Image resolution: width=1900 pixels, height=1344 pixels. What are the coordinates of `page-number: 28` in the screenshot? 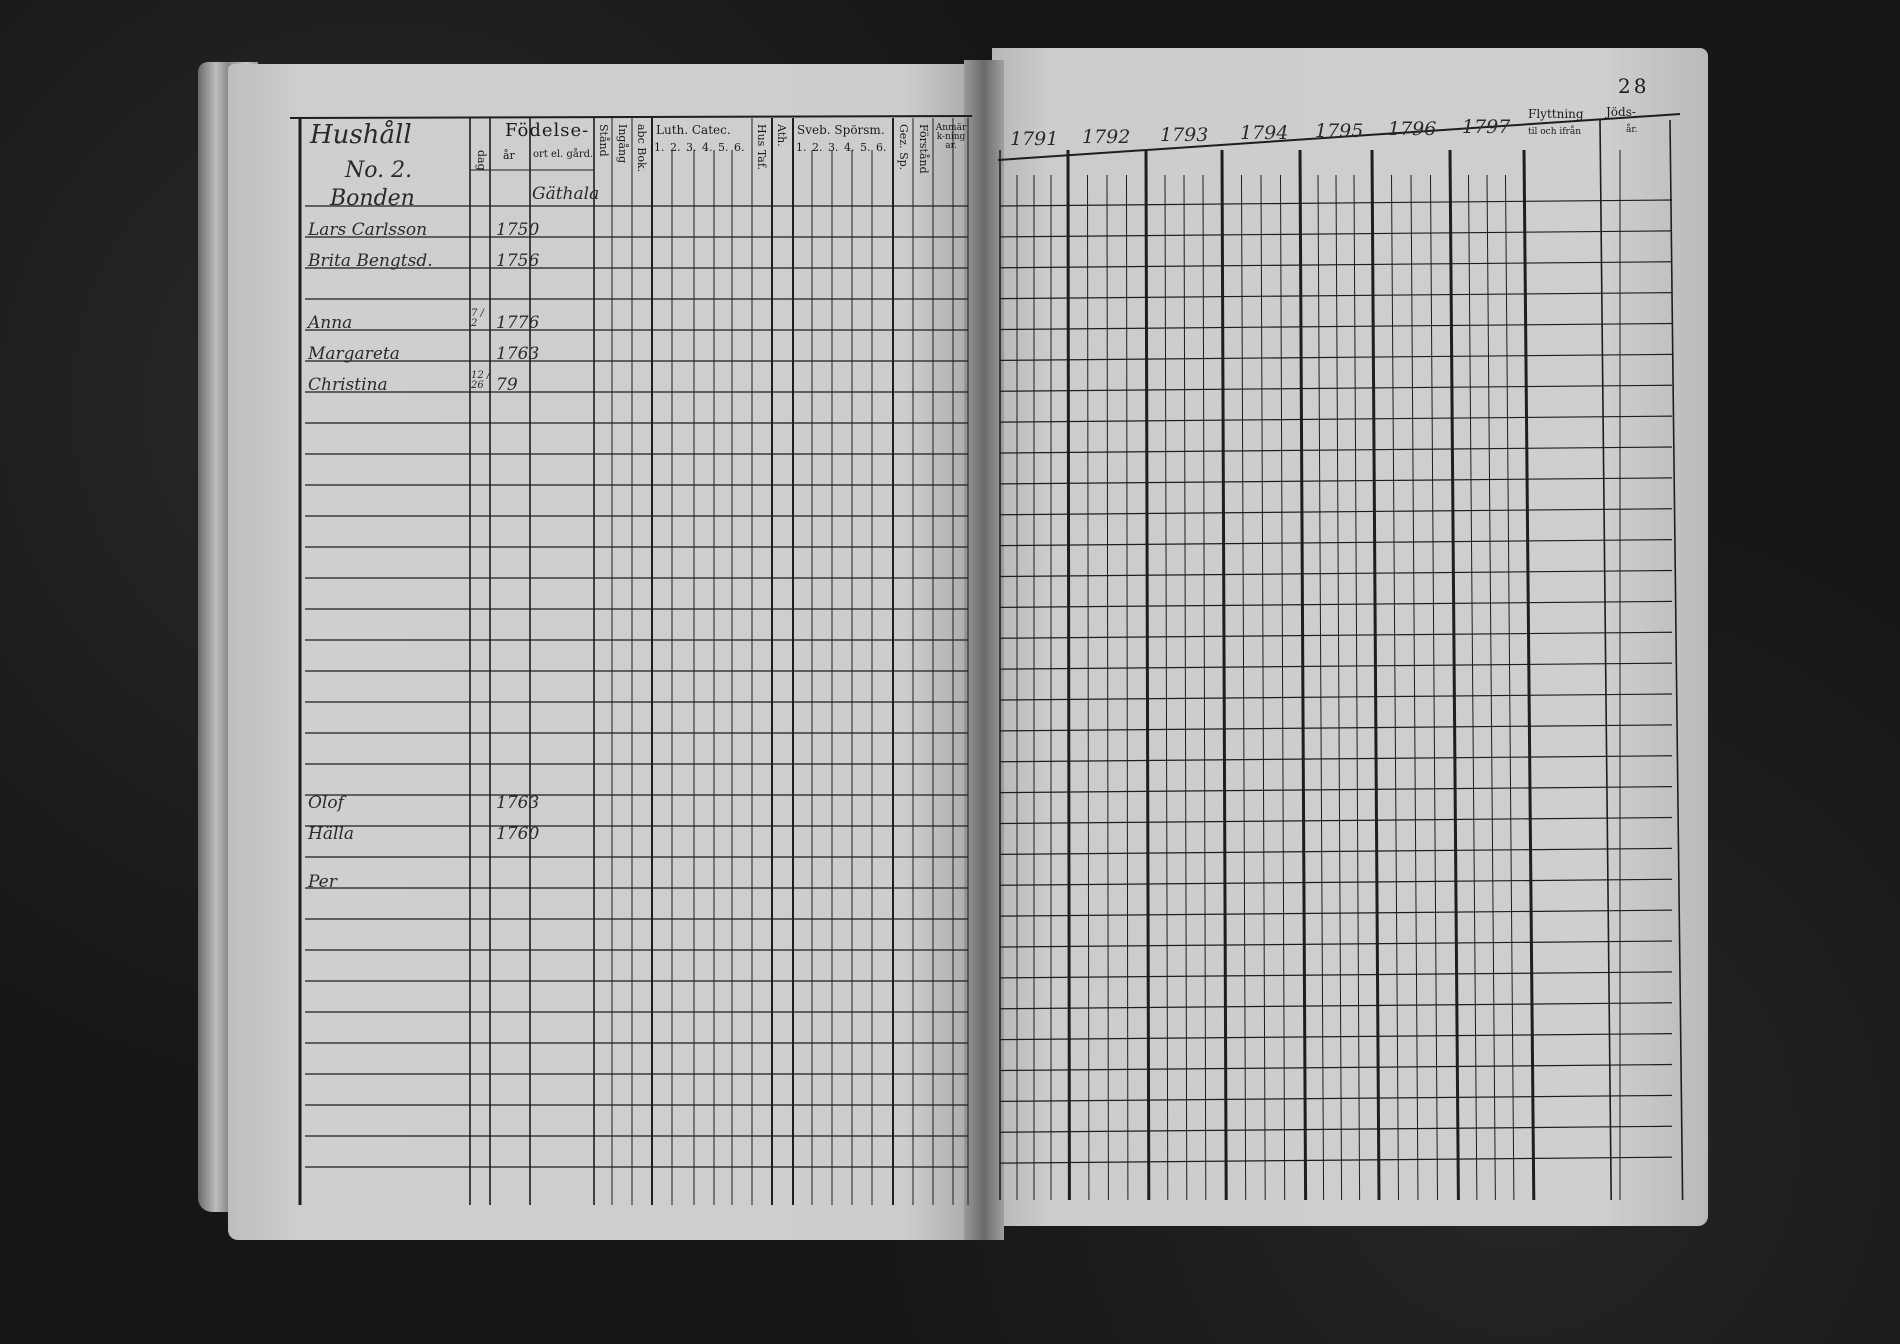 It's located at (1634, 86).